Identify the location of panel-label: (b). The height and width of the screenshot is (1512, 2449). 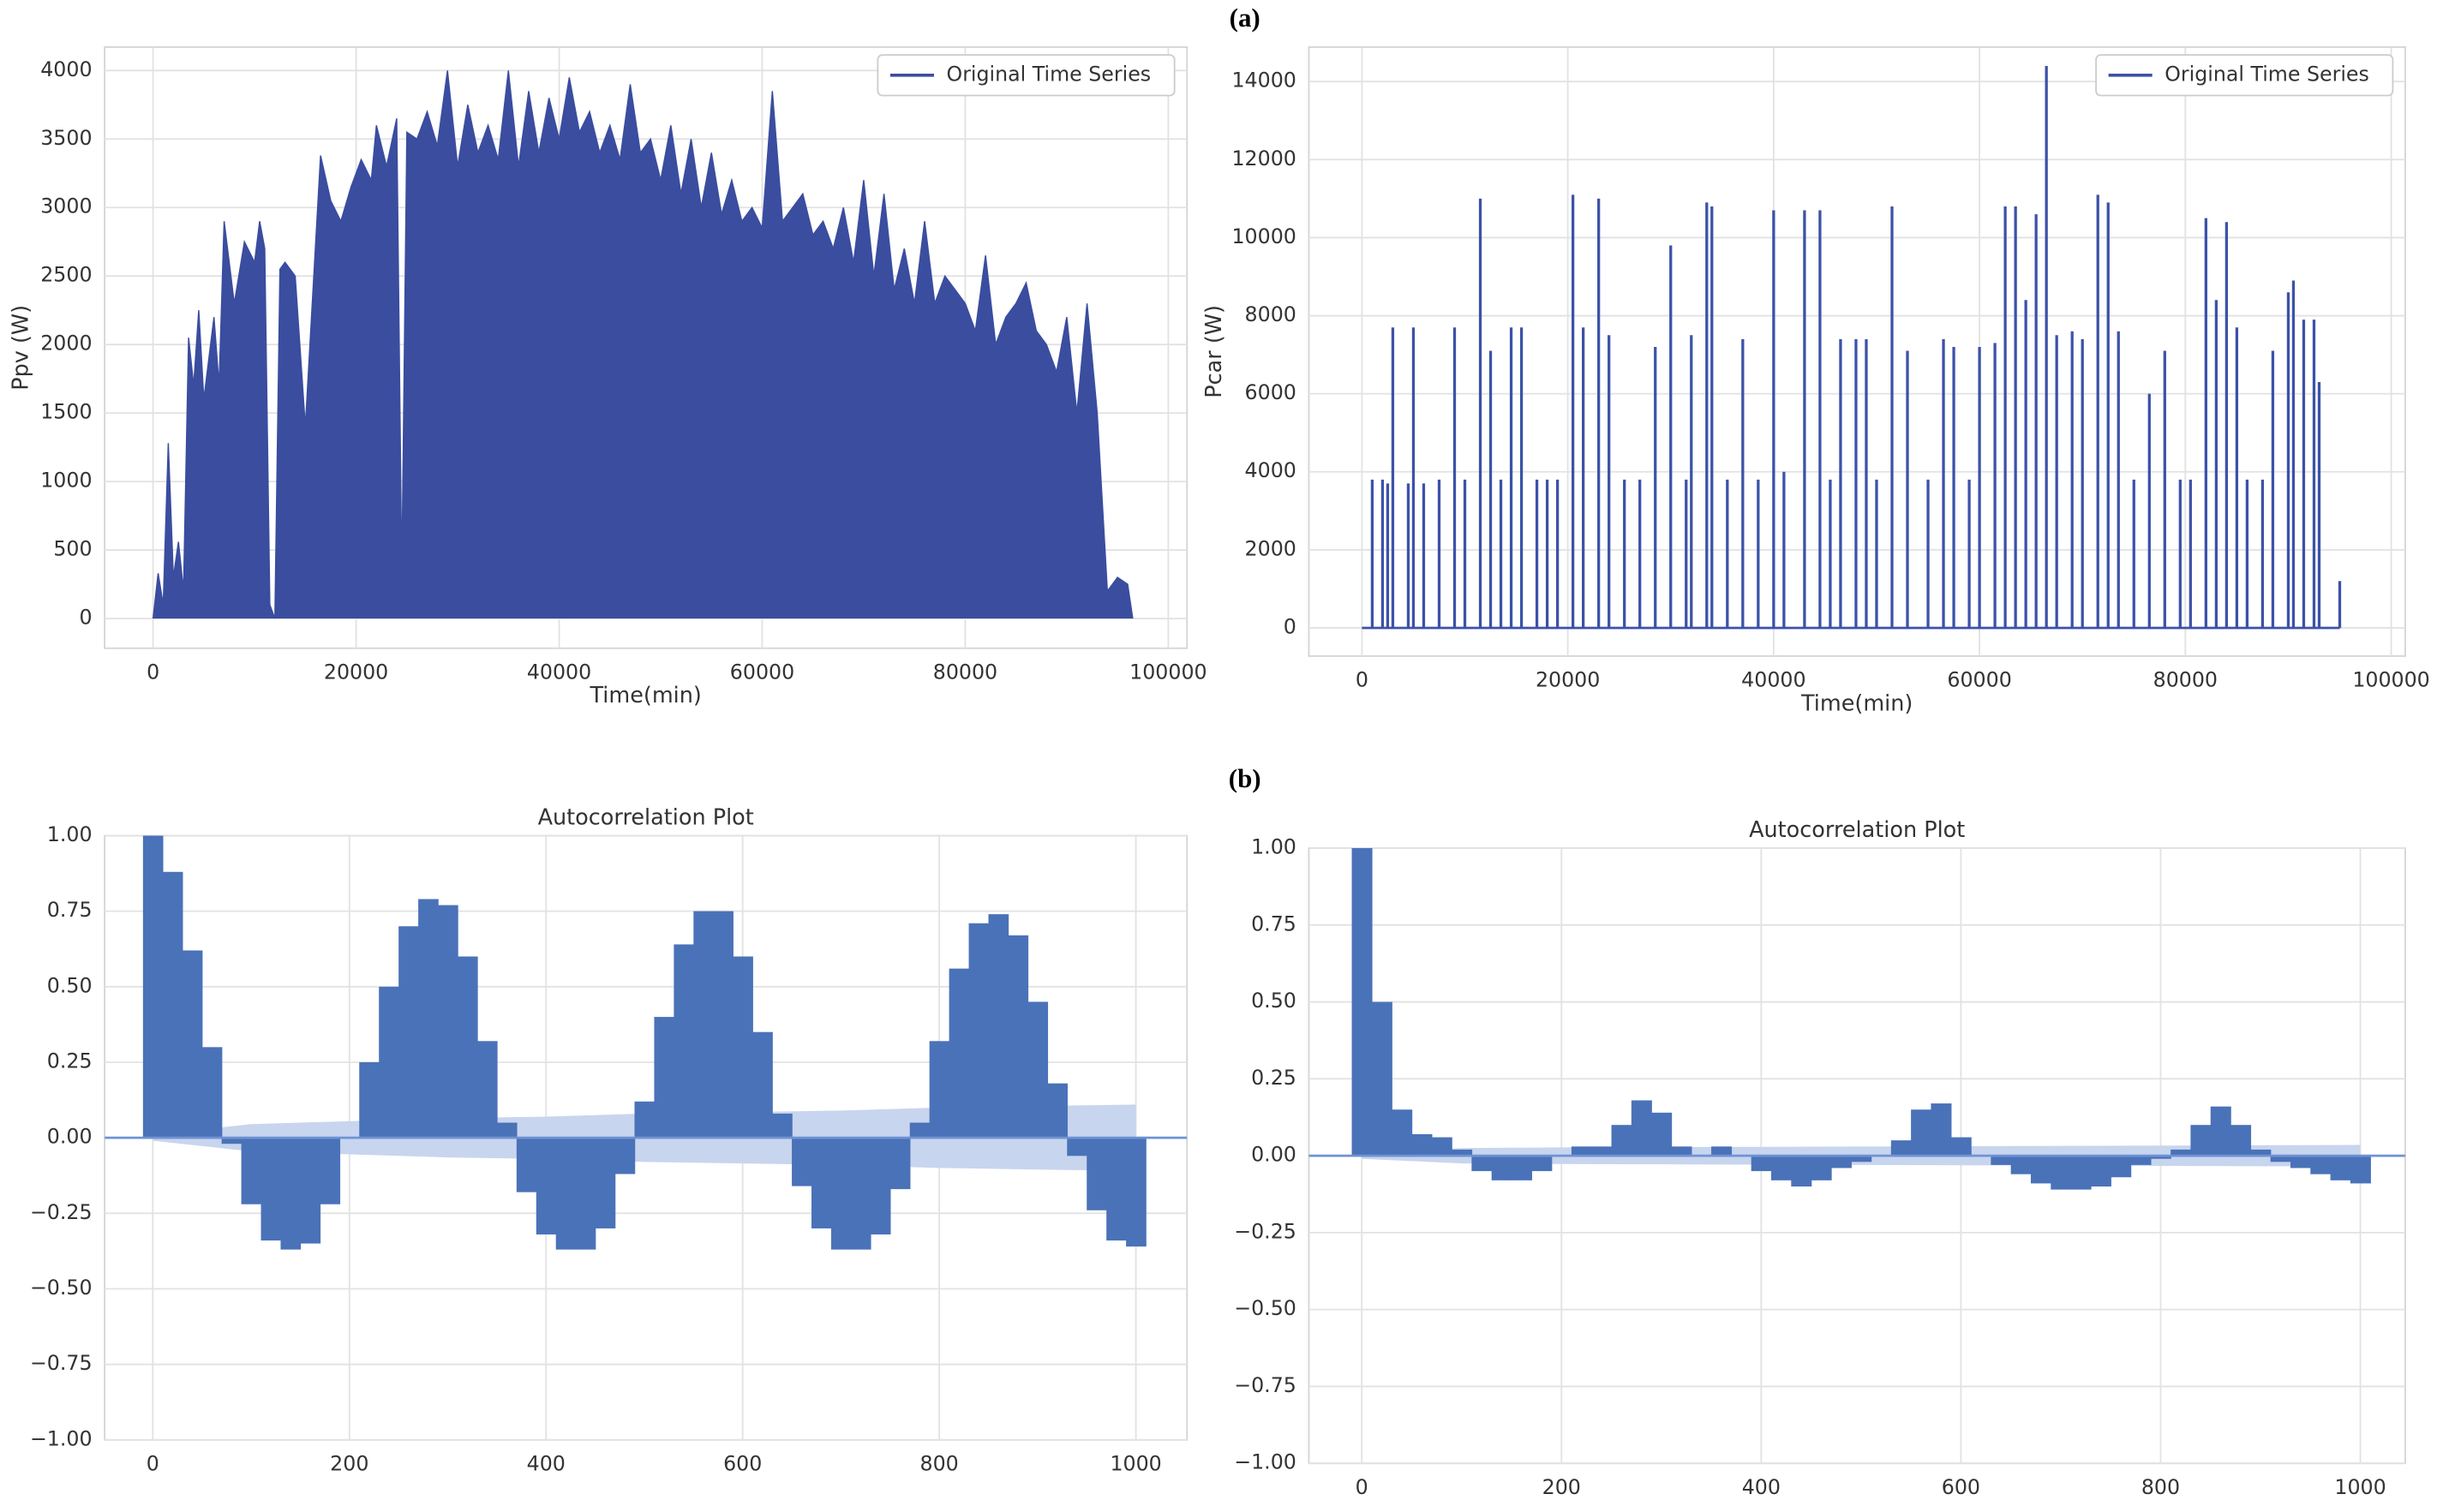
(1245, 778).